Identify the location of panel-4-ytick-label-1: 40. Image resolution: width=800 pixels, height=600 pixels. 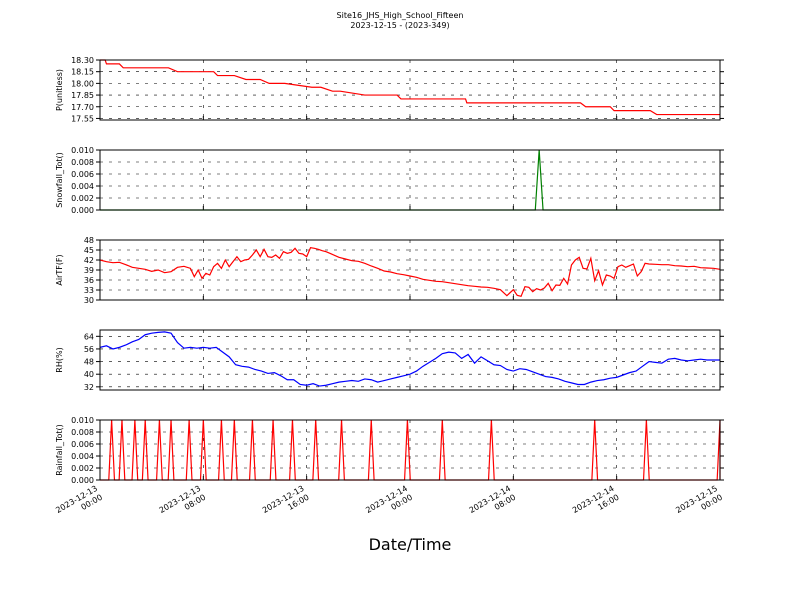
(89, 374).